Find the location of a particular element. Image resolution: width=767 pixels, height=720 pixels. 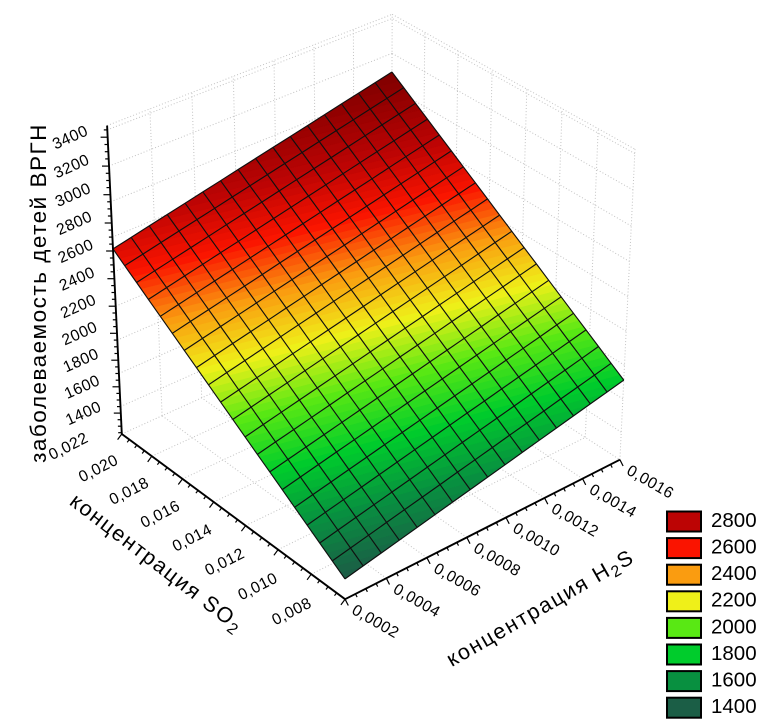

svg-text: 2400 is located at coordinates (734, 573).